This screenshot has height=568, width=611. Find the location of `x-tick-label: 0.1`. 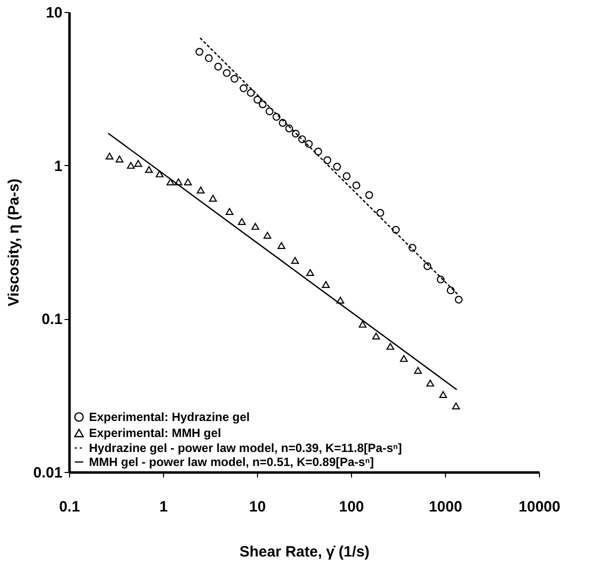

x-tick-label: 0.1 is located at coordinates (69, 507).